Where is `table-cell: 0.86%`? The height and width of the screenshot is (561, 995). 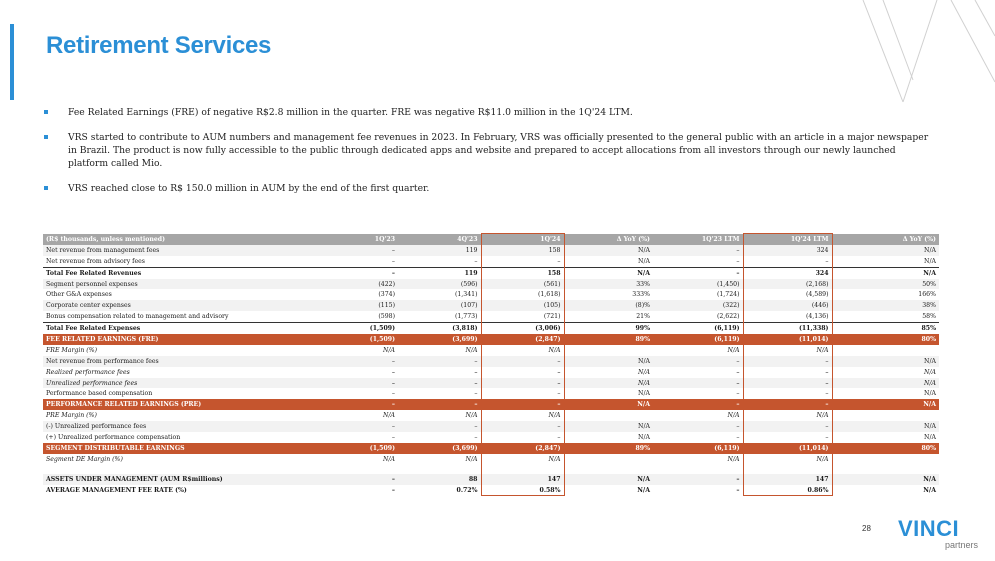
table-cell: 0.86% is located at coordinates (787, 490).